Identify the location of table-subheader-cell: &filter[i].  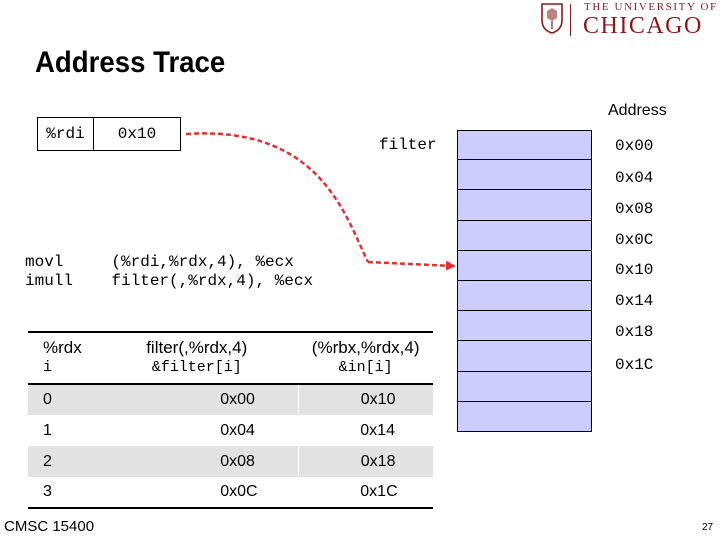
(197, 371).